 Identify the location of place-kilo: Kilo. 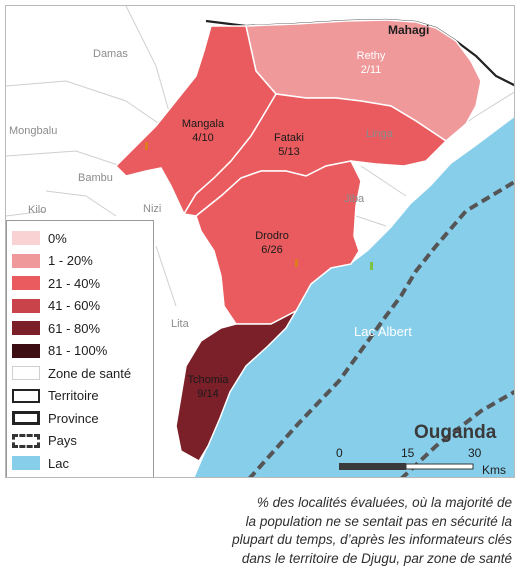
(37, 210).